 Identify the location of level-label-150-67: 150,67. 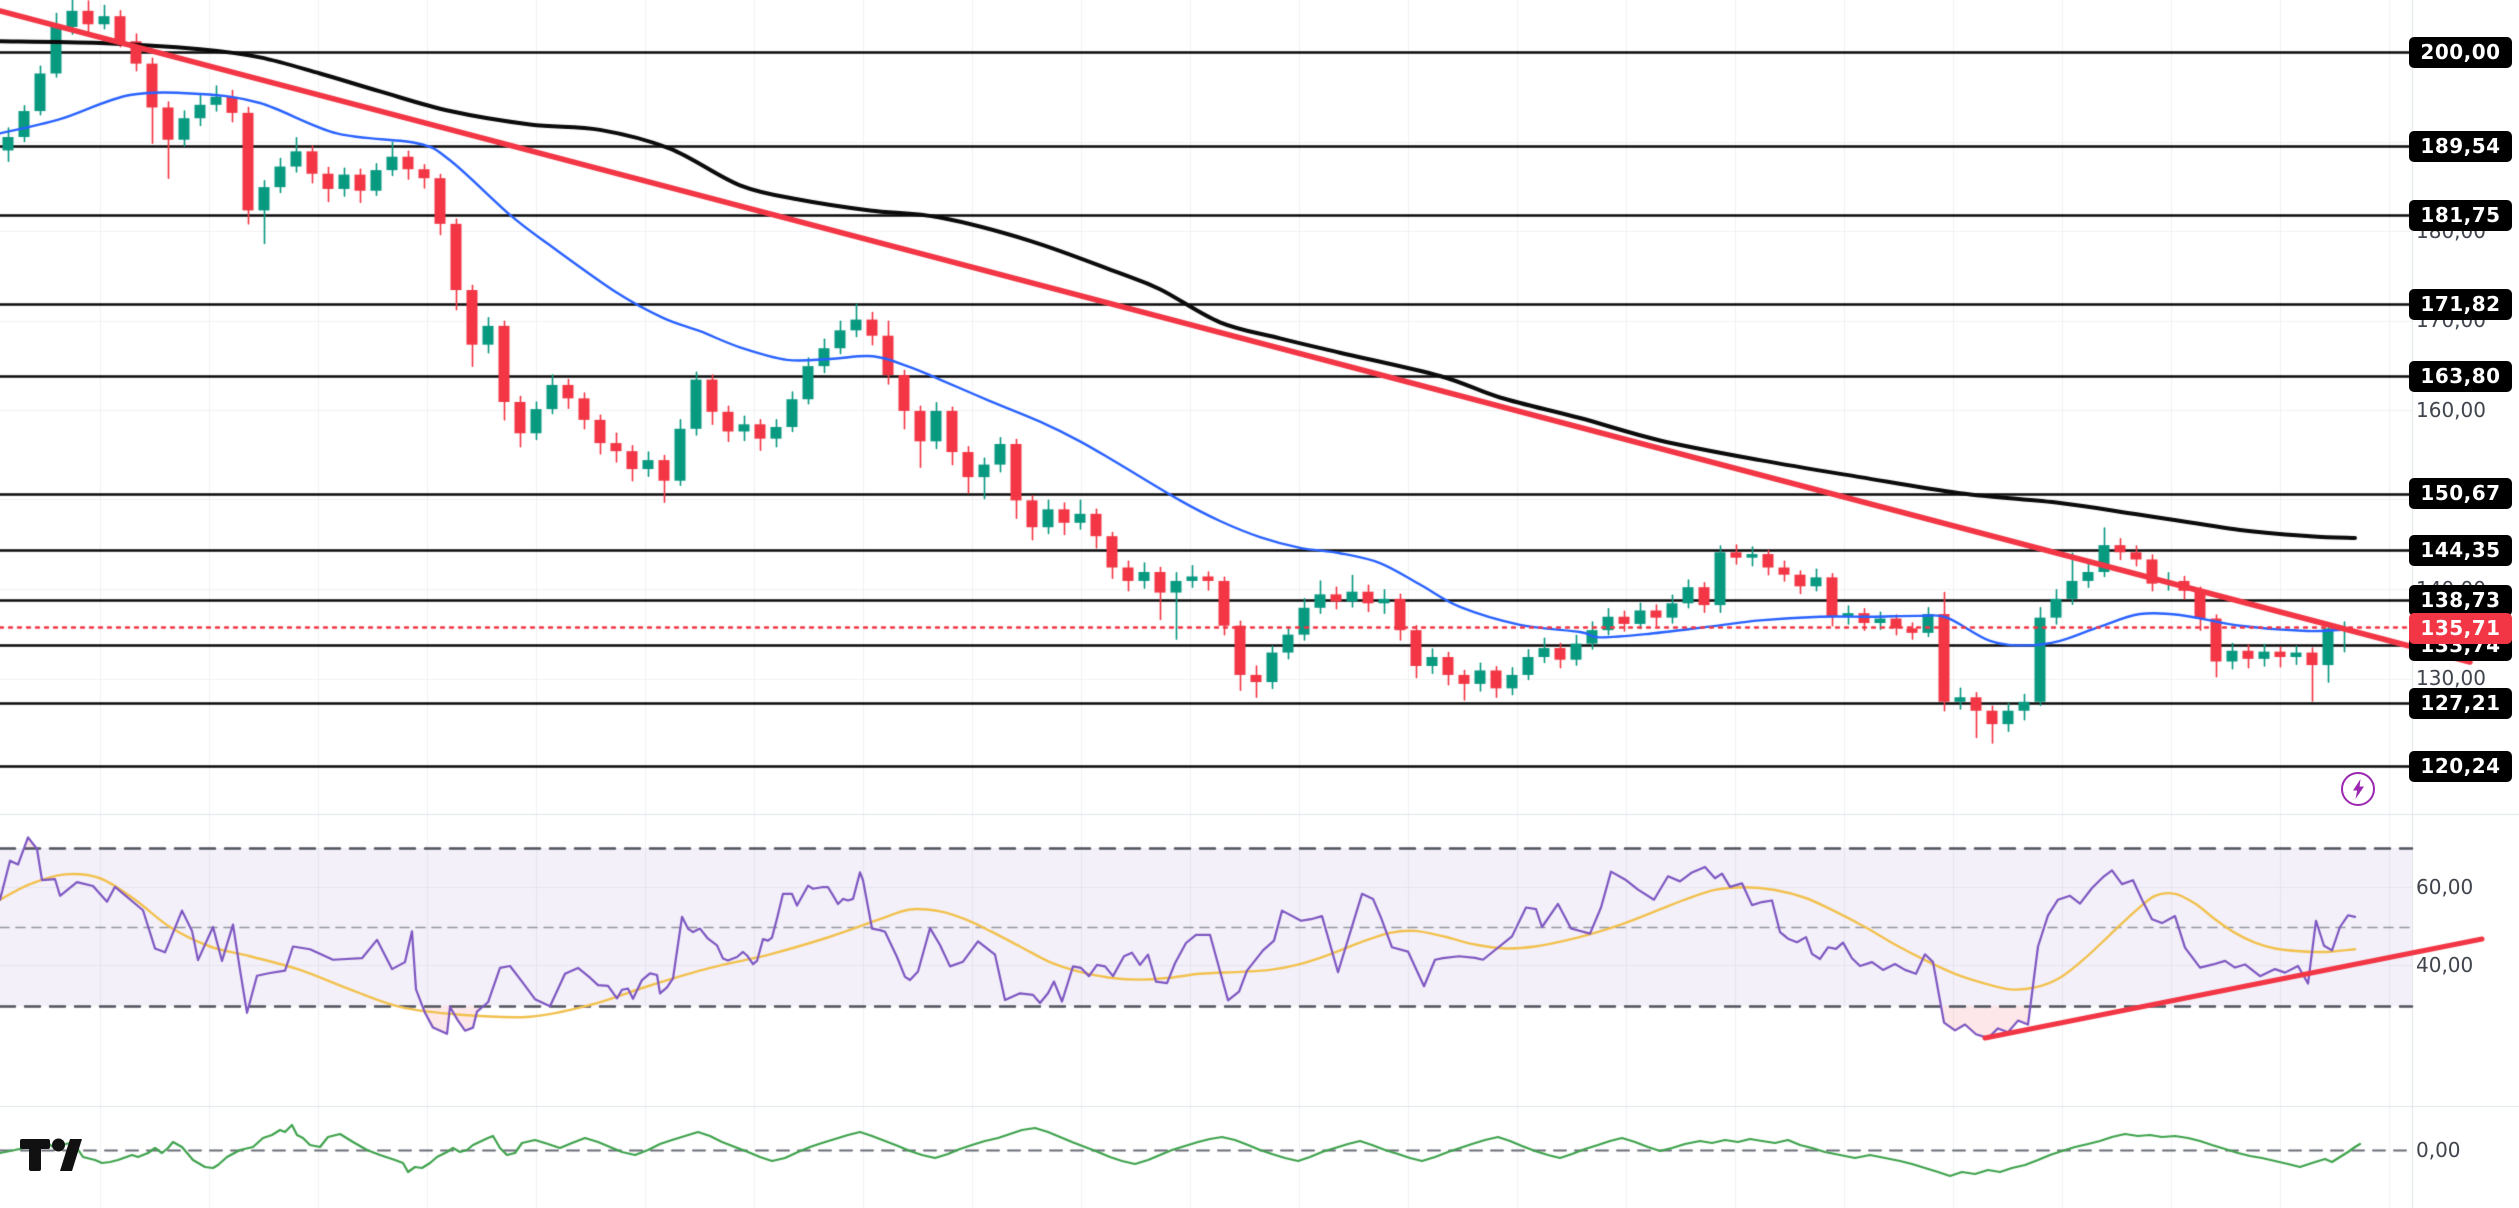
(2460, 493).